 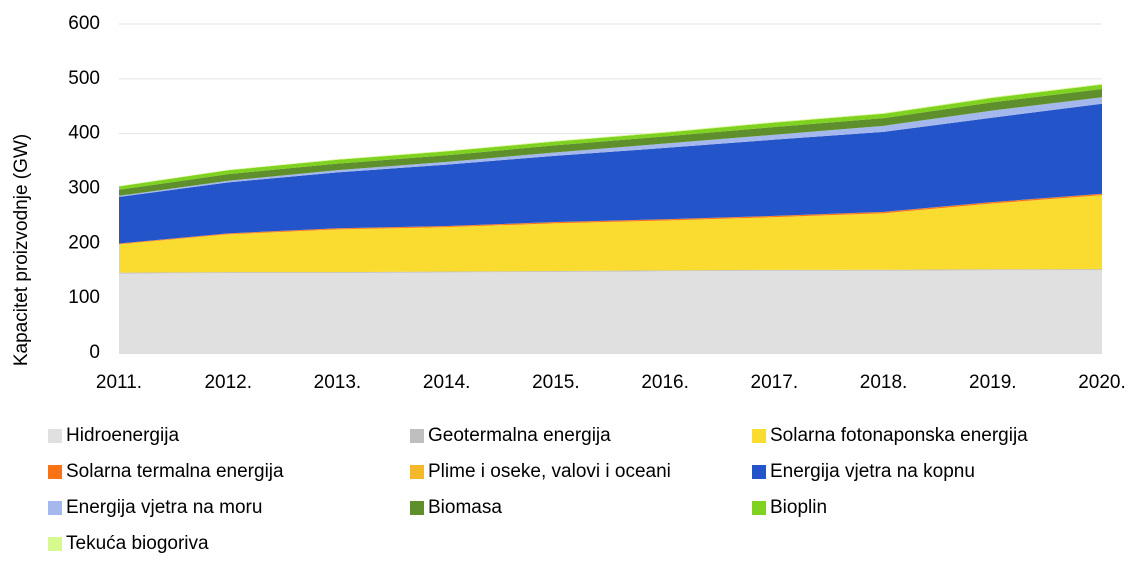 What do you see at coordinates (884, 382) in the screenshot?
I see `x-tick-label: 2018.` at bounding box center [884, 382].